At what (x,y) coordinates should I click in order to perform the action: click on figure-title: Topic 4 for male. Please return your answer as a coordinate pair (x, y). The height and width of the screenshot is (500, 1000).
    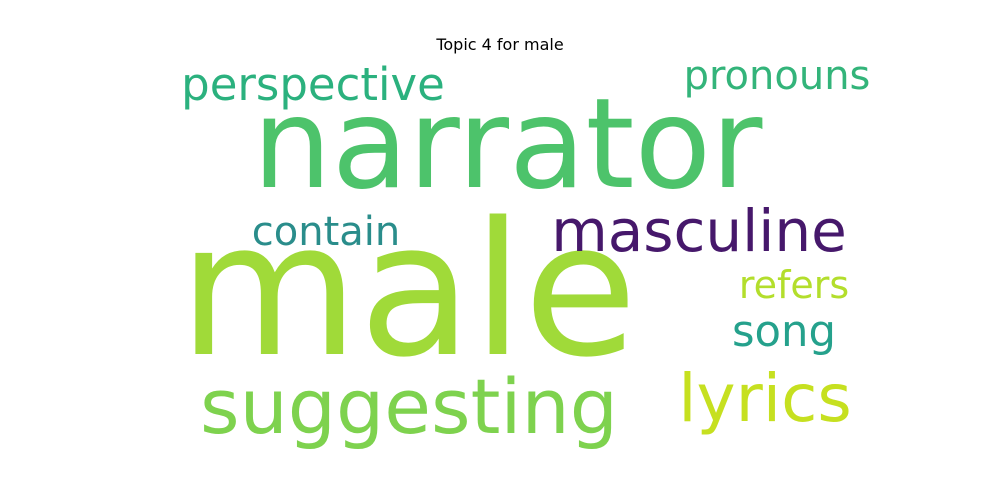
    Looking at the image, I should click on (500, 44).